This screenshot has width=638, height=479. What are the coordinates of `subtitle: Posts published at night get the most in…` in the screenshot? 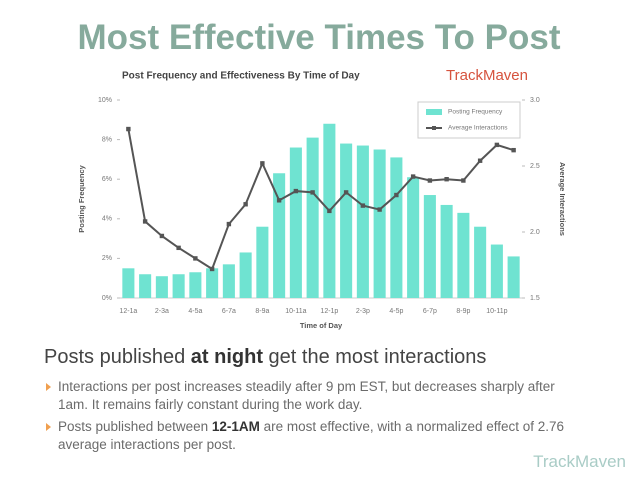 It's located at (265, 357).